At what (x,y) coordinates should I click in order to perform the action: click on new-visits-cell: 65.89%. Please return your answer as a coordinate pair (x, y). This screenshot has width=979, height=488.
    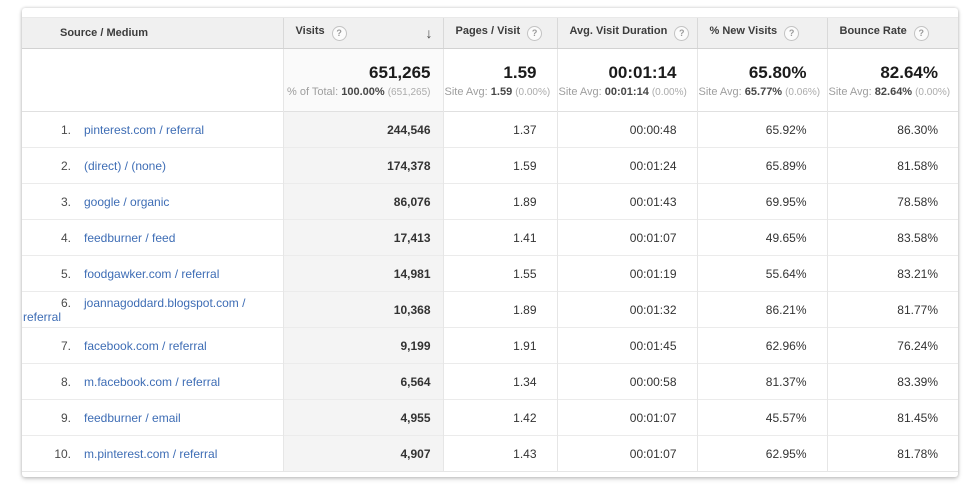
    Looking at the image, I should click on (761, 165).